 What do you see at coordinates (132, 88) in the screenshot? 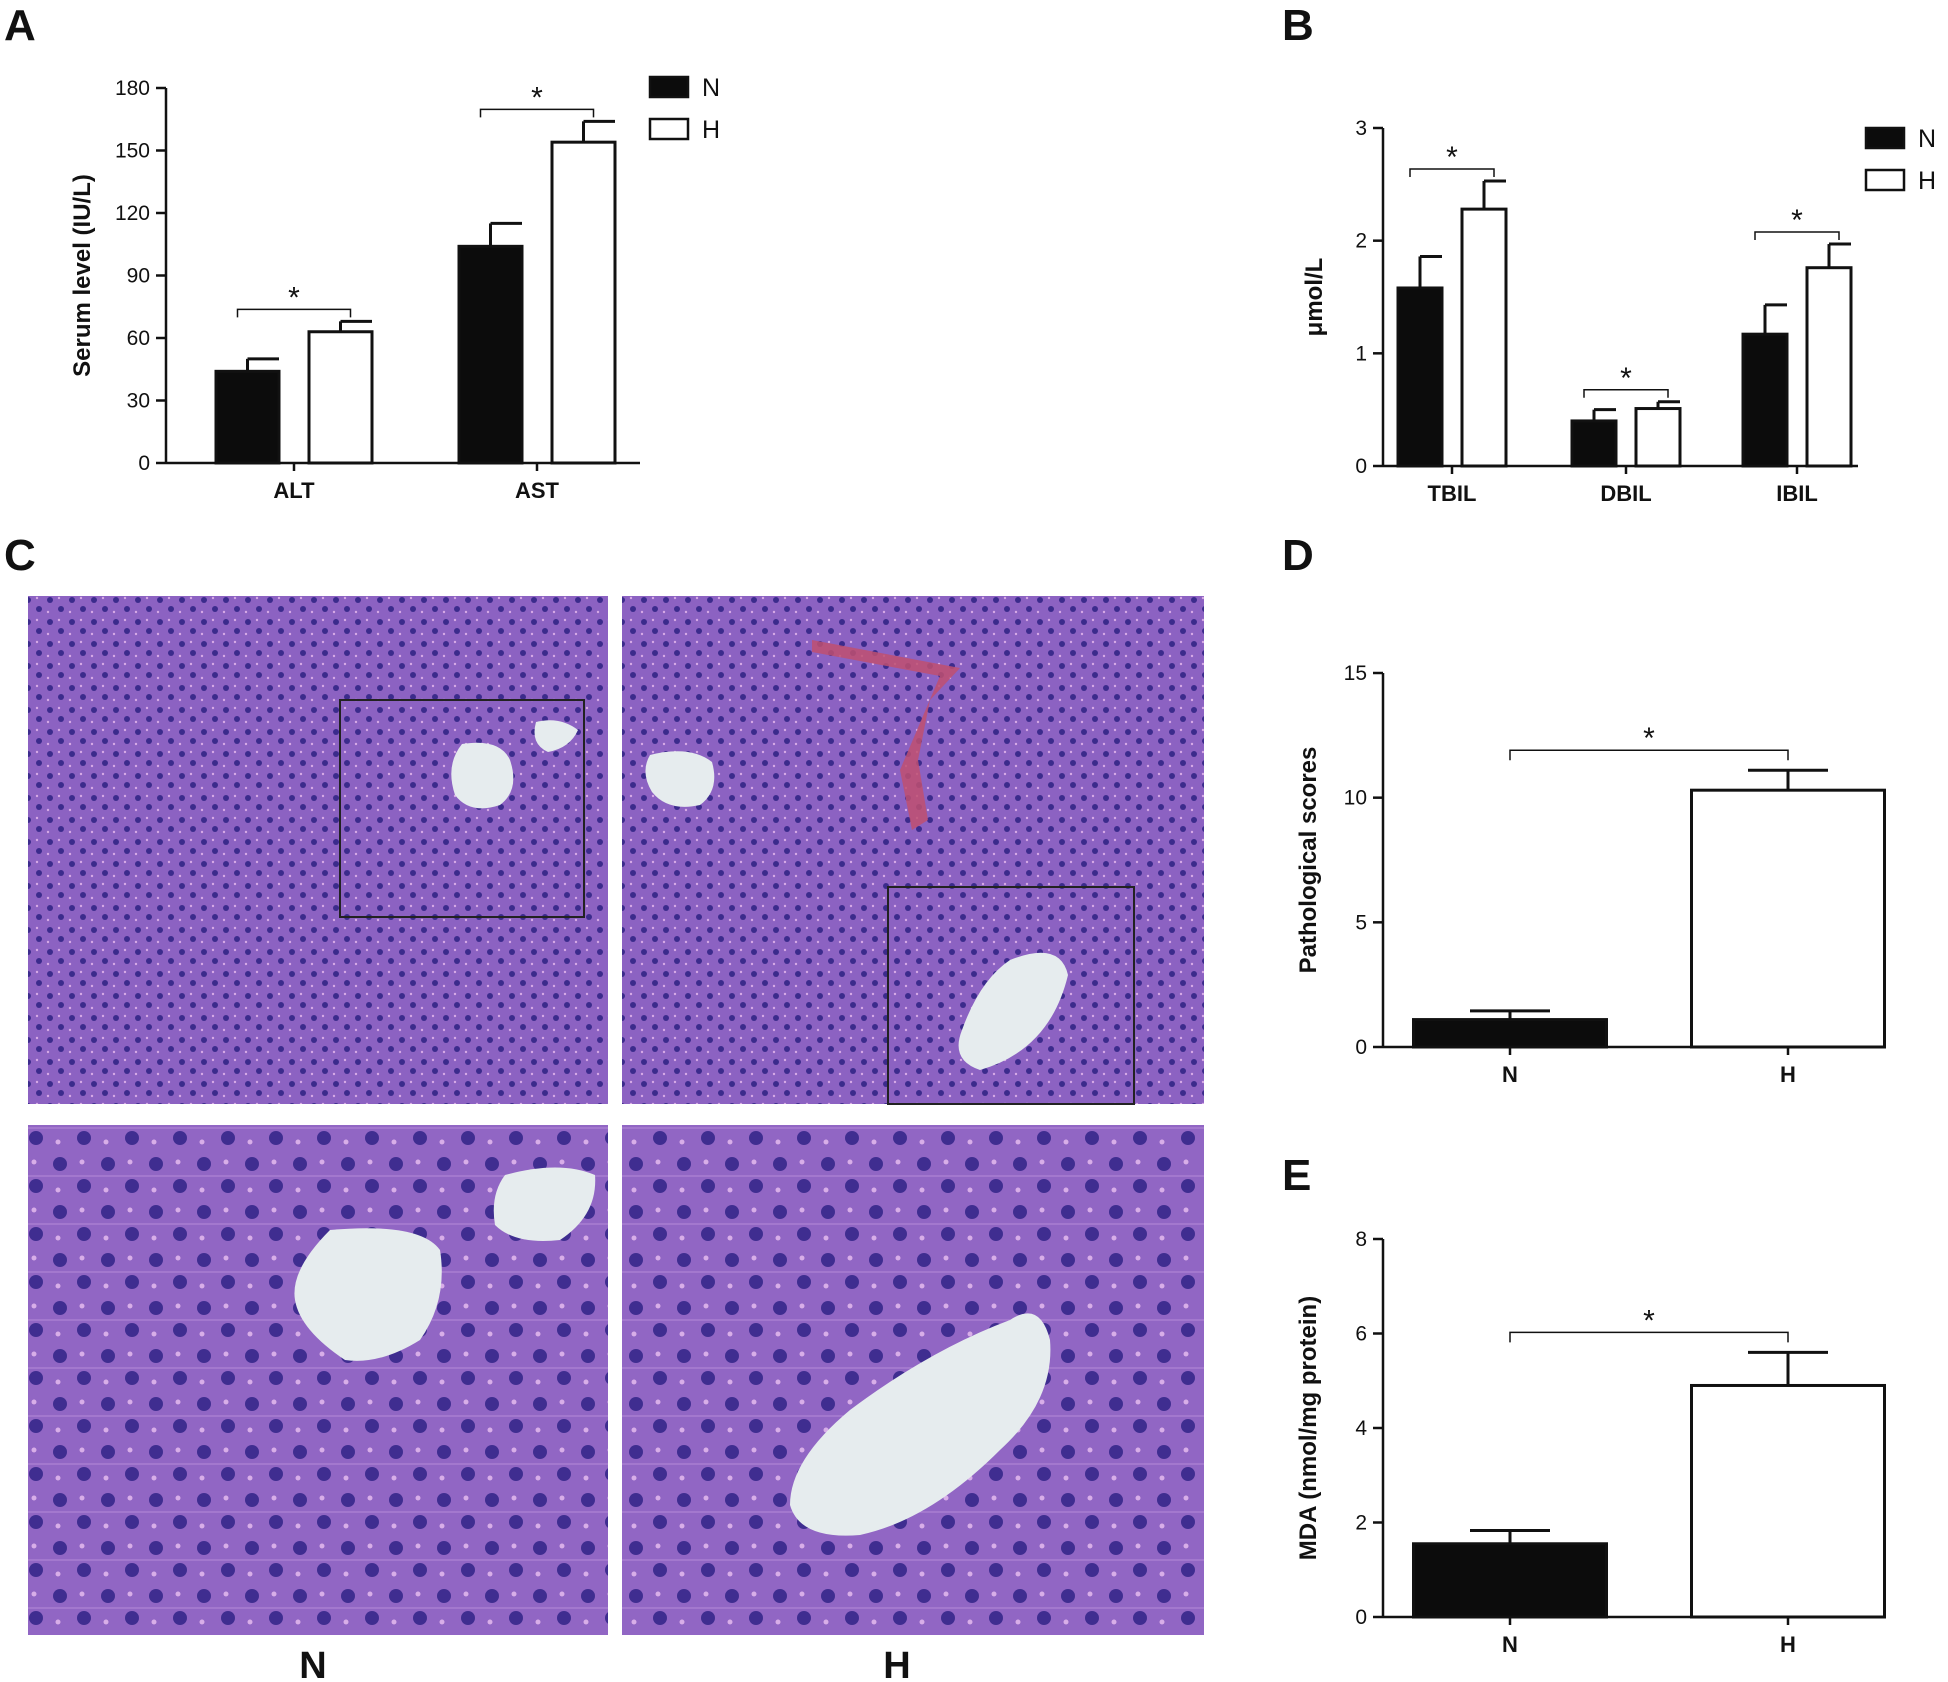
I see `y-tick-label: 180` at bounding box center [132, 88].